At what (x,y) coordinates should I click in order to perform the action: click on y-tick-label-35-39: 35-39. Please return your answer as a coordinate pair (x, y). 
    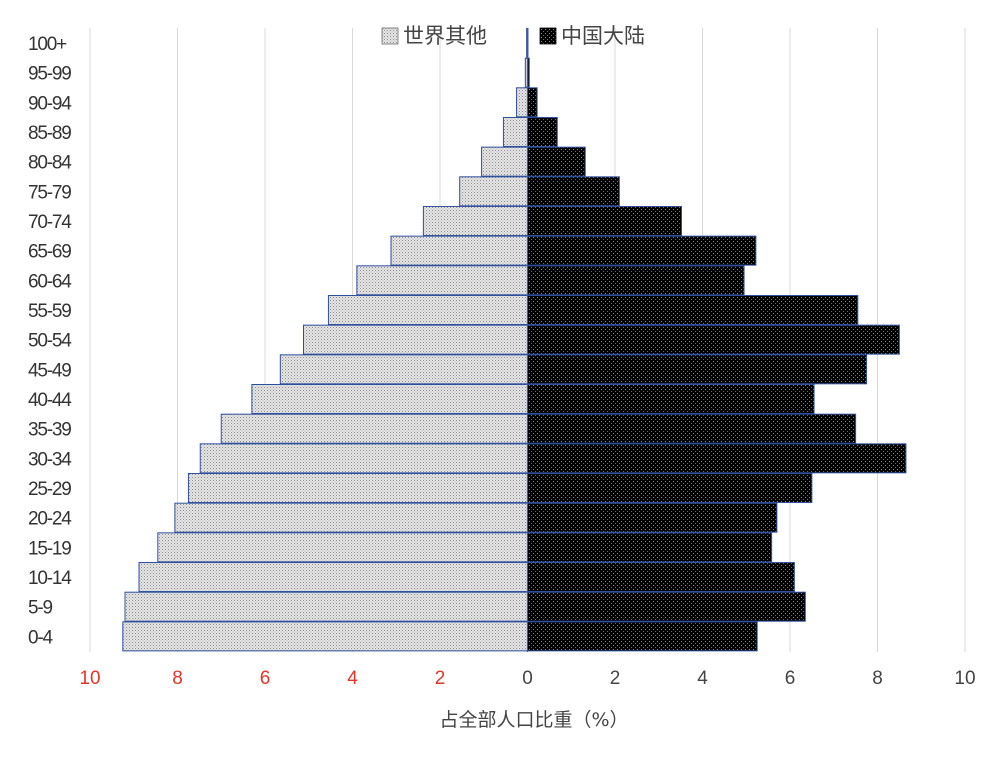
    Looking at the image, I should click on (49, 430).